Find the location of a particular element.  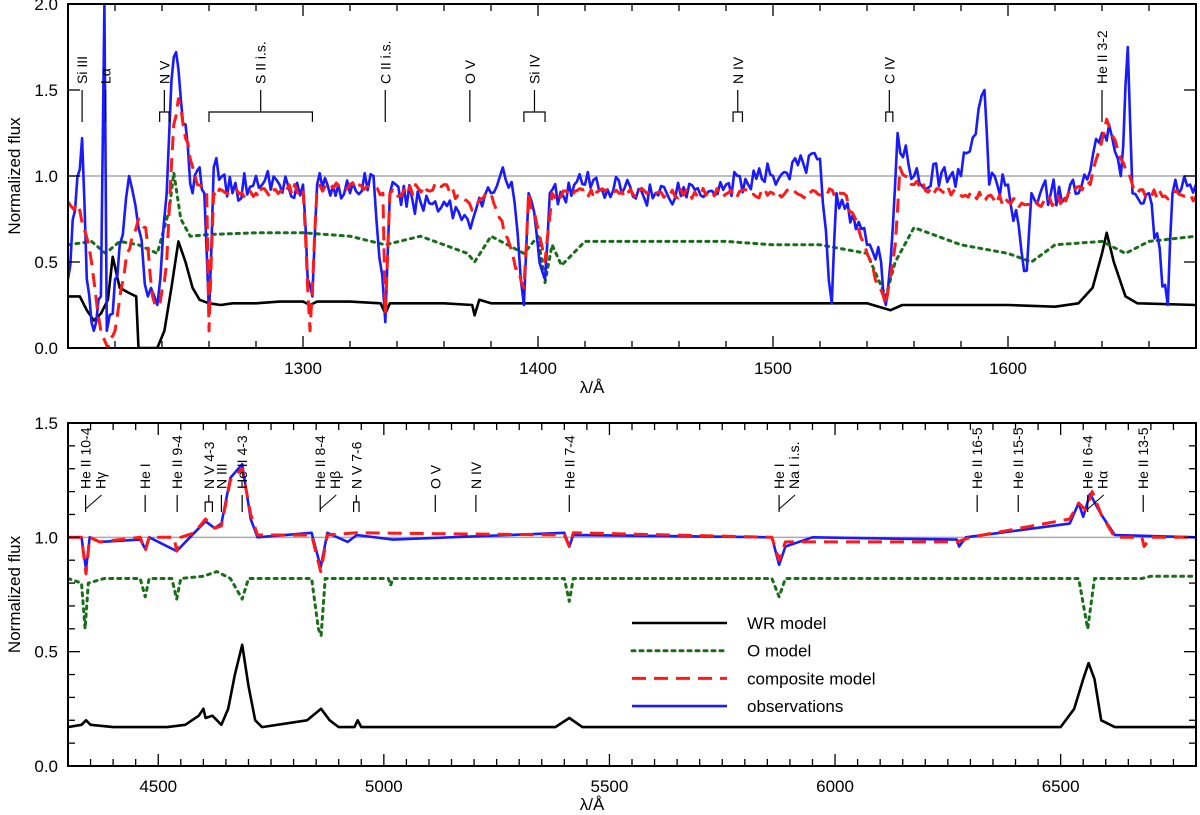

x-tick-label: 1500 is located at coordinates (773, 368).